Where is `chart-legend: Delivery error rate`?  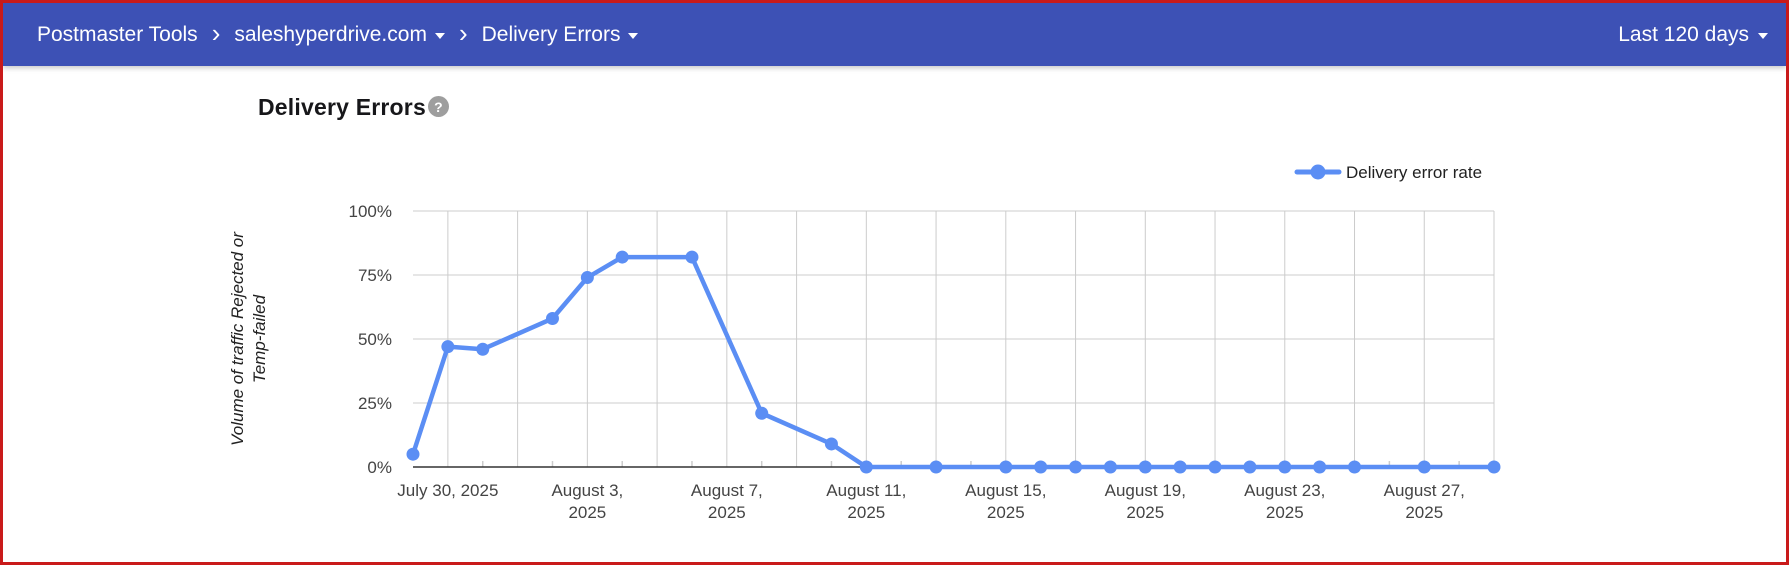
chart-legend: Delivery error rate is located at coordinates (1388, 172).